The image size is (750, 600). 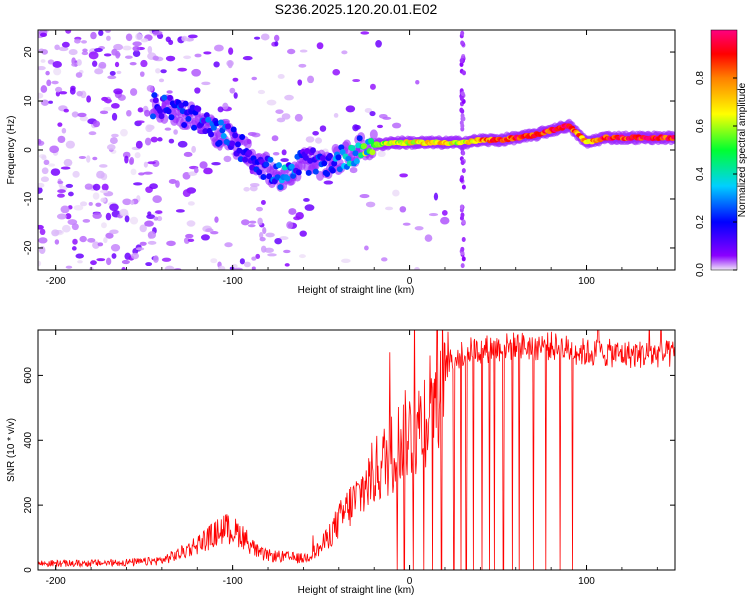 What do you see at coordinates (716, 174) in the screenshot?
I see `colorbar-ticks: 0.0 0.2 0.4 0.6 0.8` at bounding box center [716, 174].